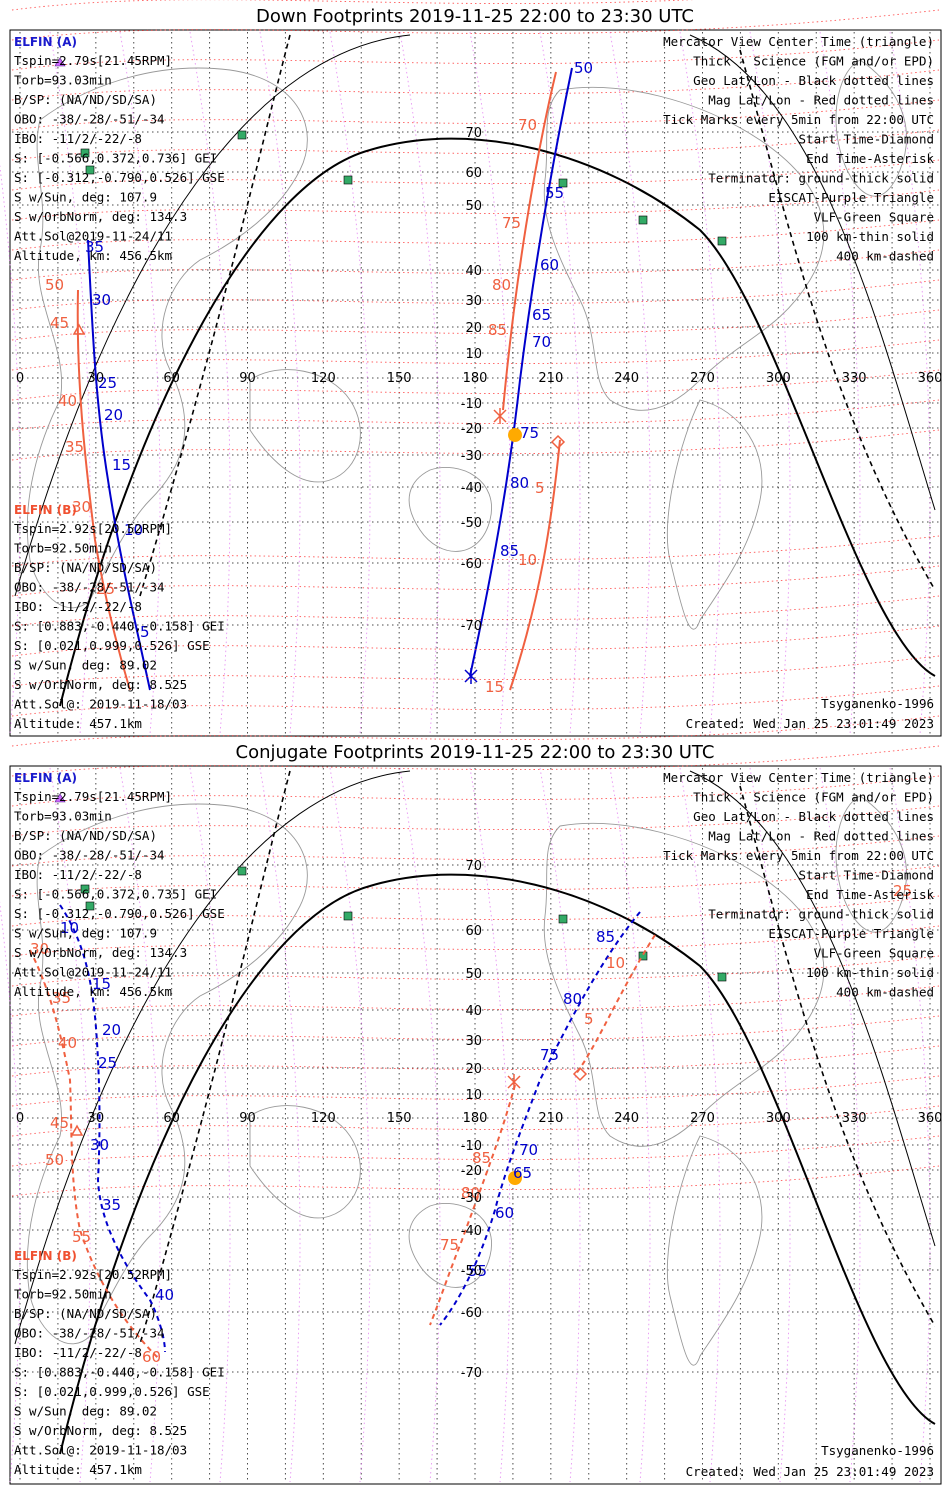  I want to click on elfin-a-tick-label: 35, so click(94, 247).